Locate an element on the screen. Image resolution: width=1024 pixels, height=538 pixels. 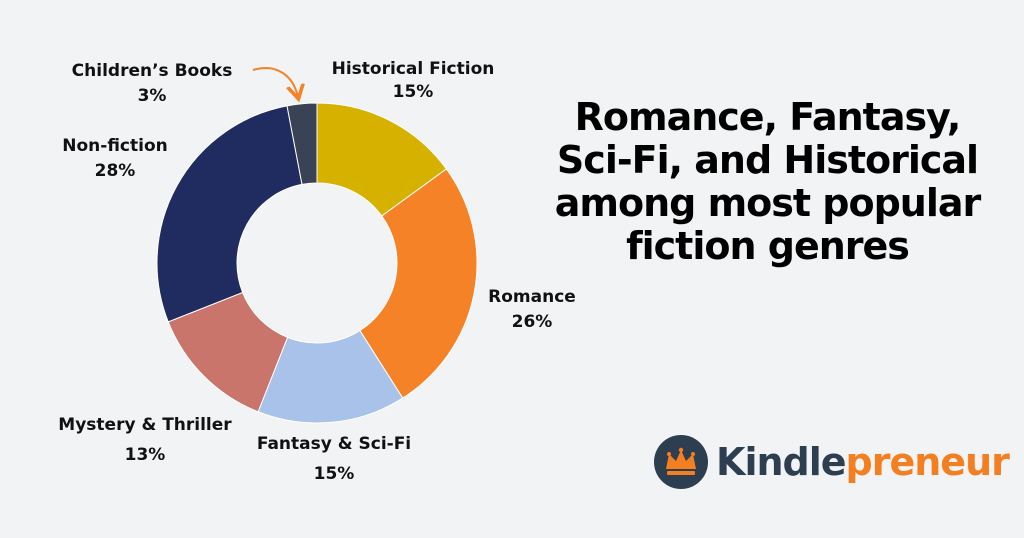
value-historical-fiction: 15% is located at coordinates (413, 92).